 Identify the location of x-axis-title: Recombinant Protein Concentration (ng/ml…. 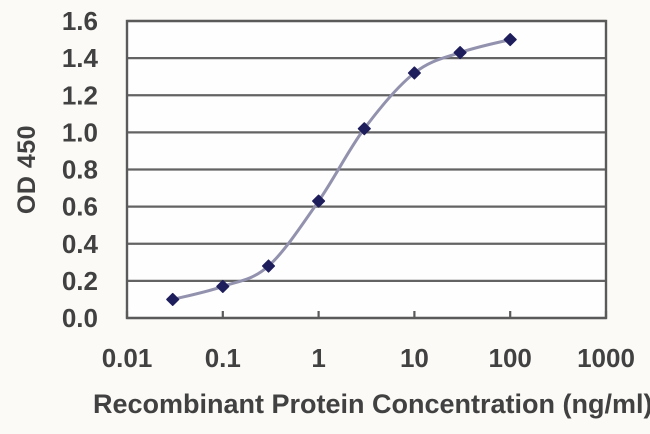
(371, 404).